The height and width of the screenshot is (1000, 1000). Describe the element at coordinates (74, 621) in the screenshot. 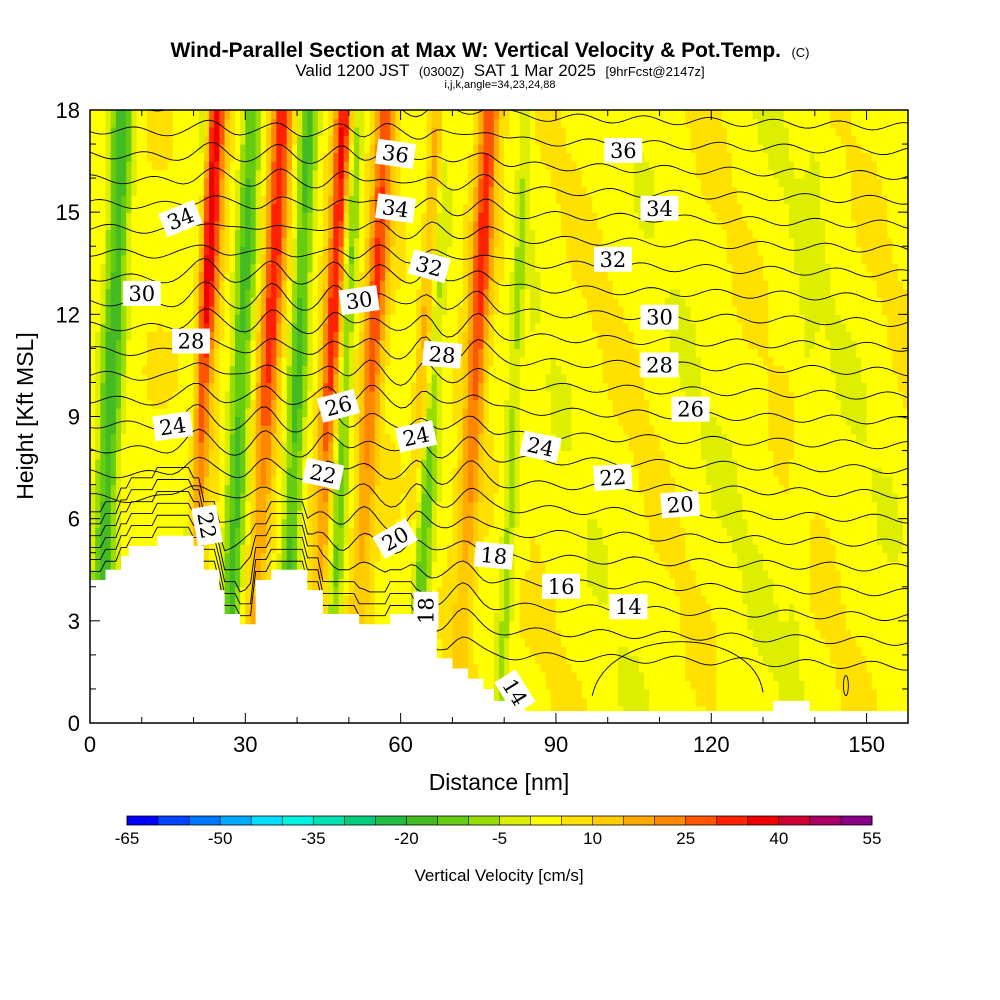

I see `y-tick-label: 3` at that location.